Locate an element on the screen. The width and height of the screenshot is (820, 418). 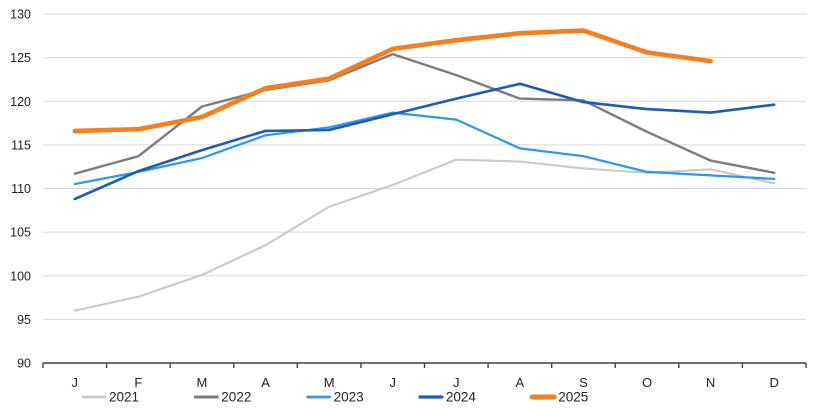
legend-label-2025: 2025 is located at coordinates (573, 397).